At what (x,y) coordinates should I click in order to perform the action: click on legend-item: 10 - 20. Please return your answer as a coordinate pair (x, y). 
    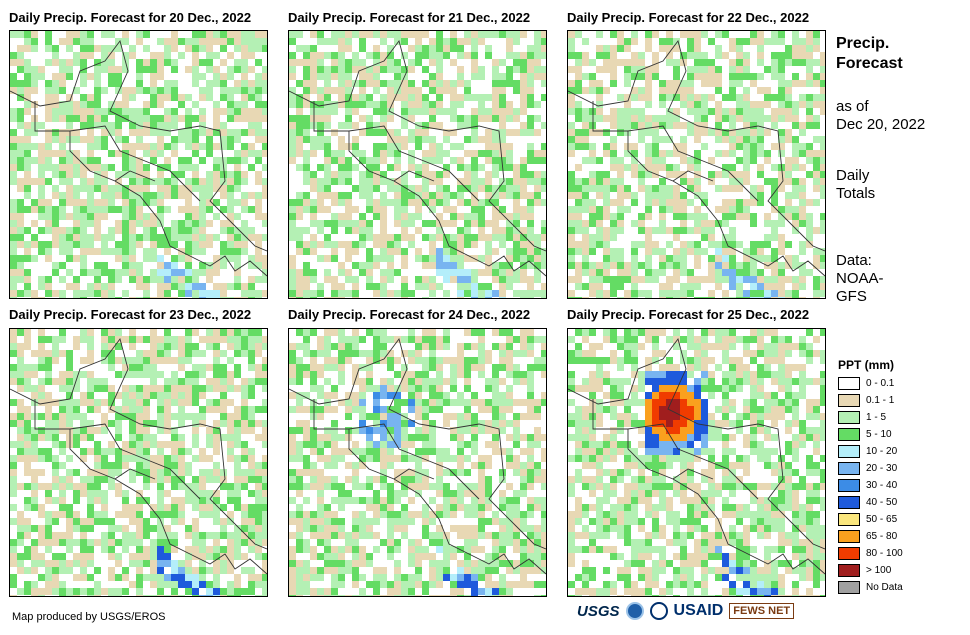
    Looking at the image, I should click on (867, 451).